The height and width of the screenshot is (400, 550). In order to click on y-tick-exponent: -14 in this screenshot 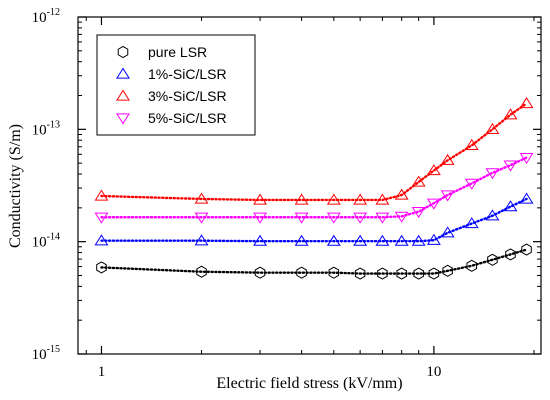, I will do `click(53, 237)`.